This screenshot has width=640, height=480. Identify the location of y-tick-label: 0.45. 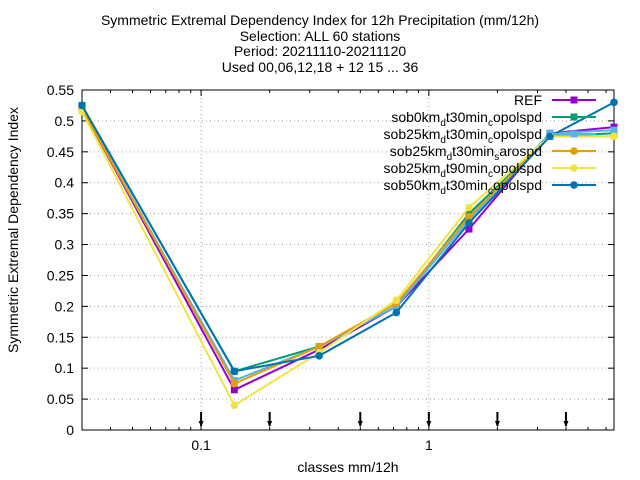
(60, 152).